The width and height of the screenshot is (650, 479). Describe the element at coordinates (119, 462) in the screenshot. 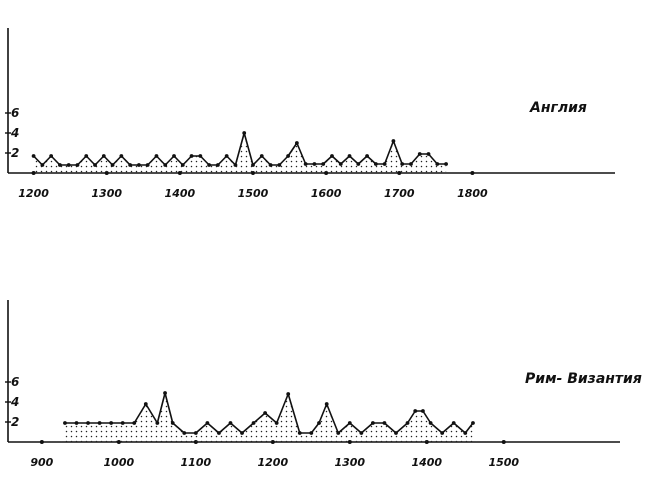

I see `x-tick-label: 1000` at that location.